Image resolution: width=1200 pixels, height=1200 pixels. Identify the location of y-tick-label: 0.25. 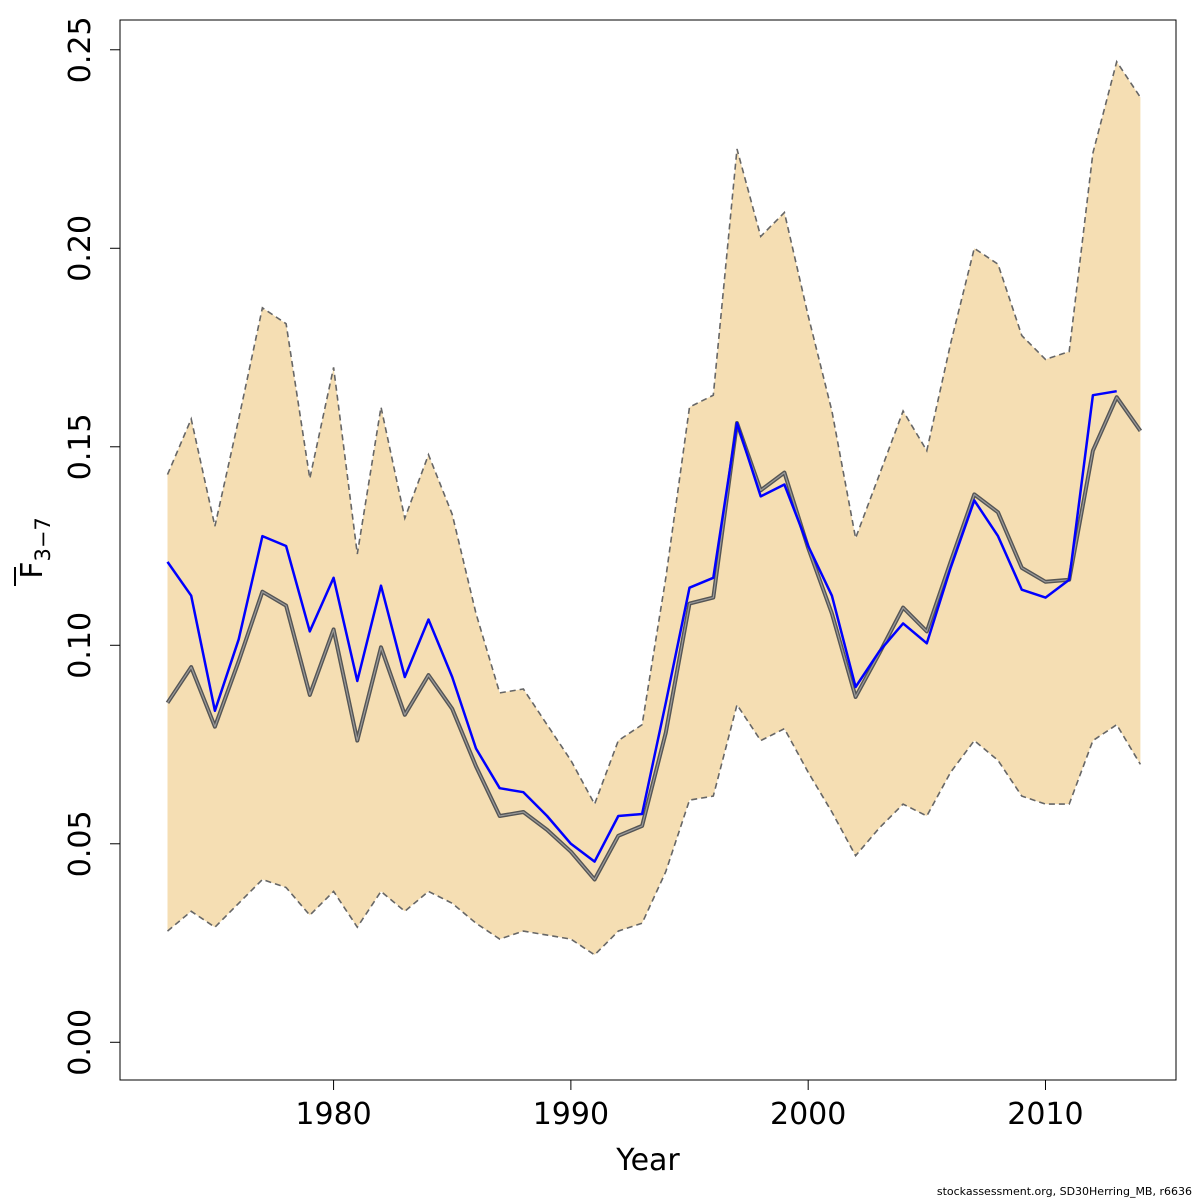
(80, 49).